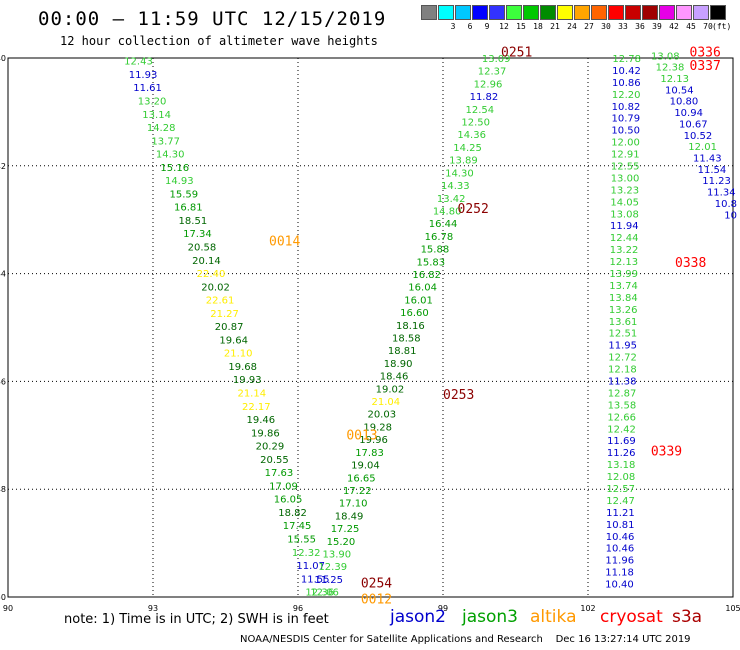 This screenshot has height=650, width=740. I want to click on wave-height-value: 13.84, so click(623, 298).